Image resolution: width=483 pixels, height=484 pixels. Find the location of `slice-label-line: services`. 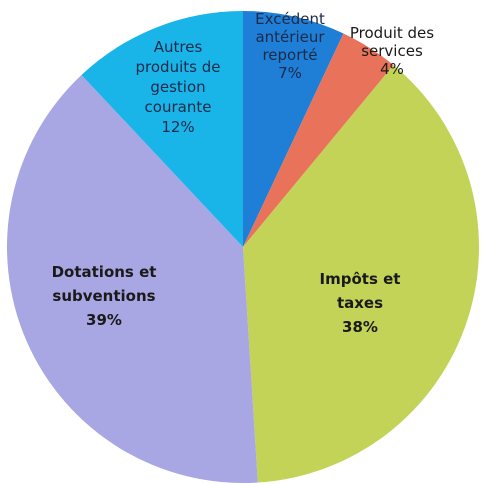

slice-label-line: services is located at coordinates (392, 51).